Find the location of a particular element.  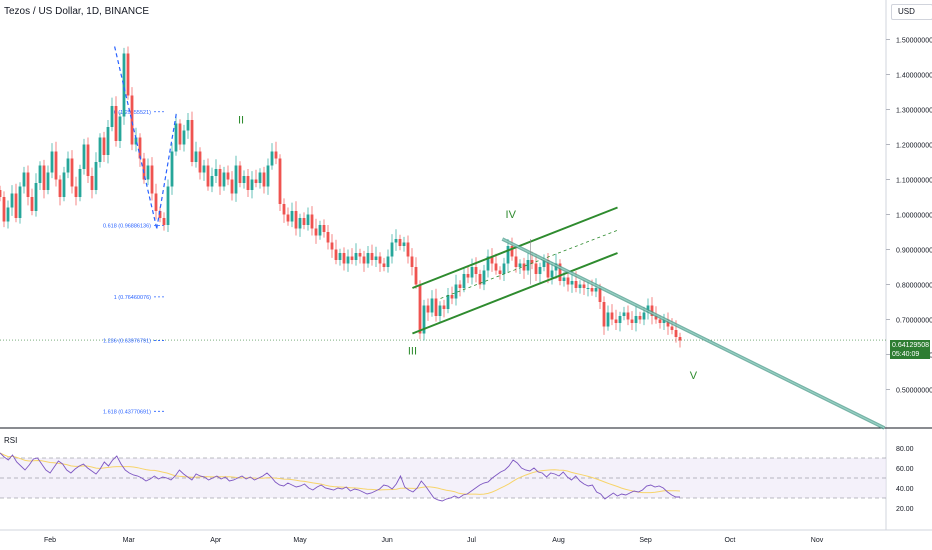

last-price: 0.64129508 is located at coordinates (910, 345).